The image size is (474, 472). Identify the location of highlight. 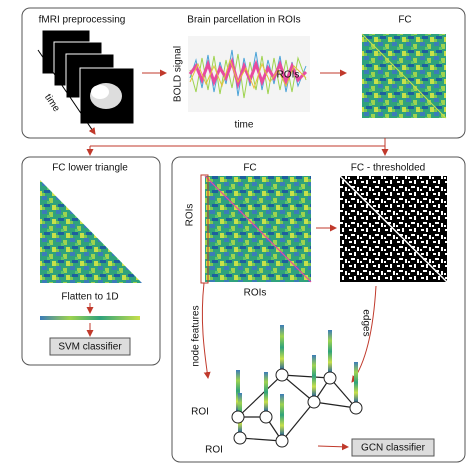
(204, 229).